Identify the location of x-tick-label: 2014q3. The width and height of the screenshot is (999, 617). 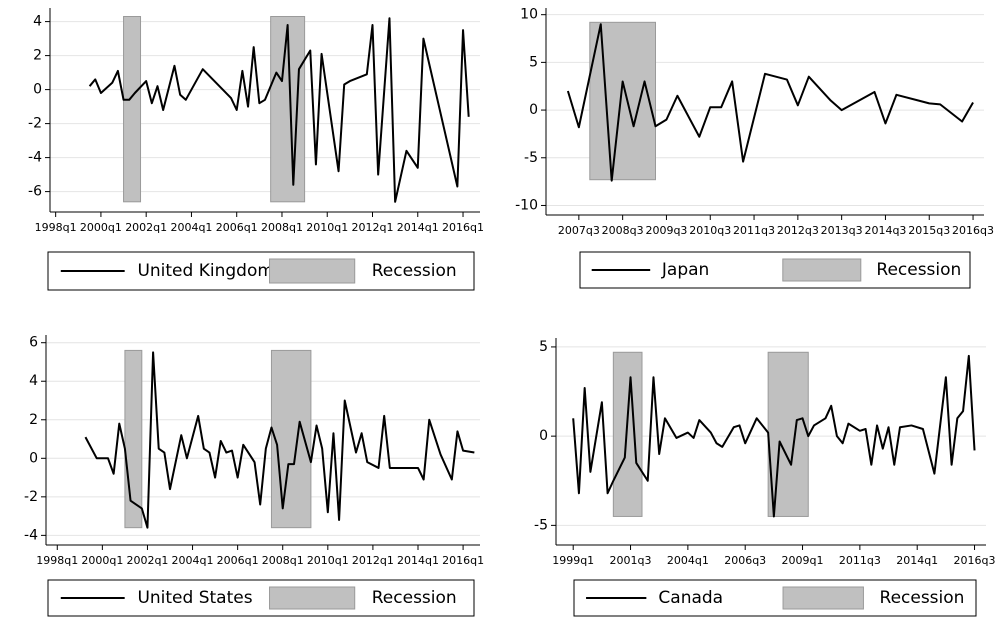
(885, 230).